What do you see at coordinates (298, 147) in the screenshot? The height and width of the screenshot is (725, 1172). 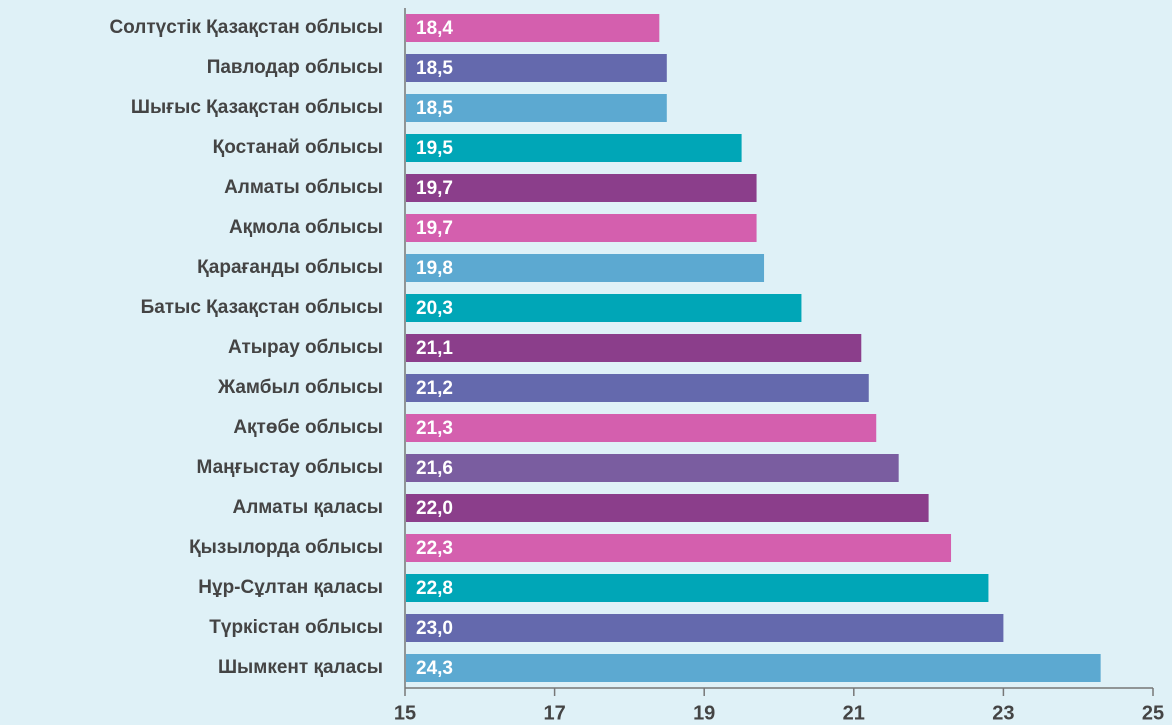 I see `category-label: Қостанай облысы` at bounding box center [298, 147].